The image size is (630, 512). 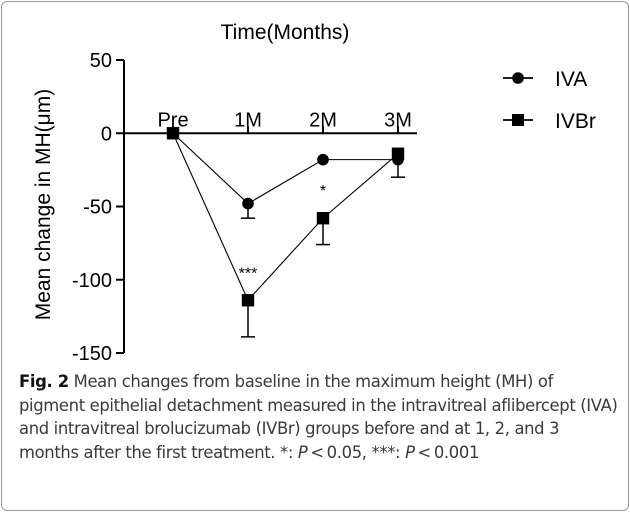 I want to click on series-line-ivbr, so click(x=285, y=217).